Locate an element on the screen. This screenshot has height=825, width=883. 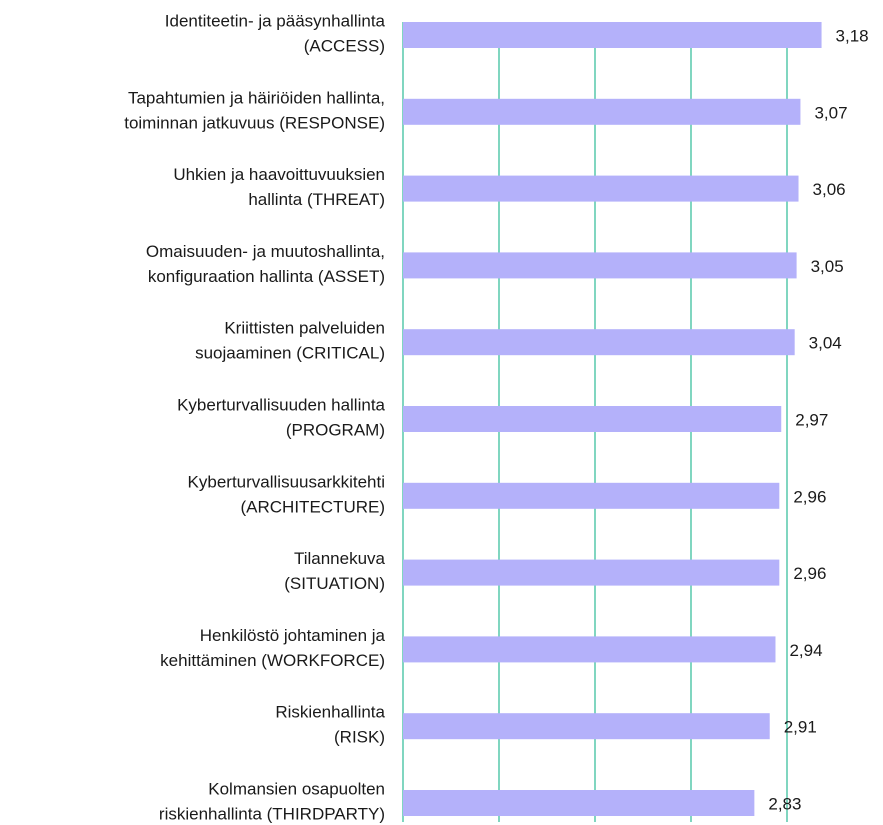
y-tick-label: Riskienhallinta (RISK) is located at coordinates (330, 725).